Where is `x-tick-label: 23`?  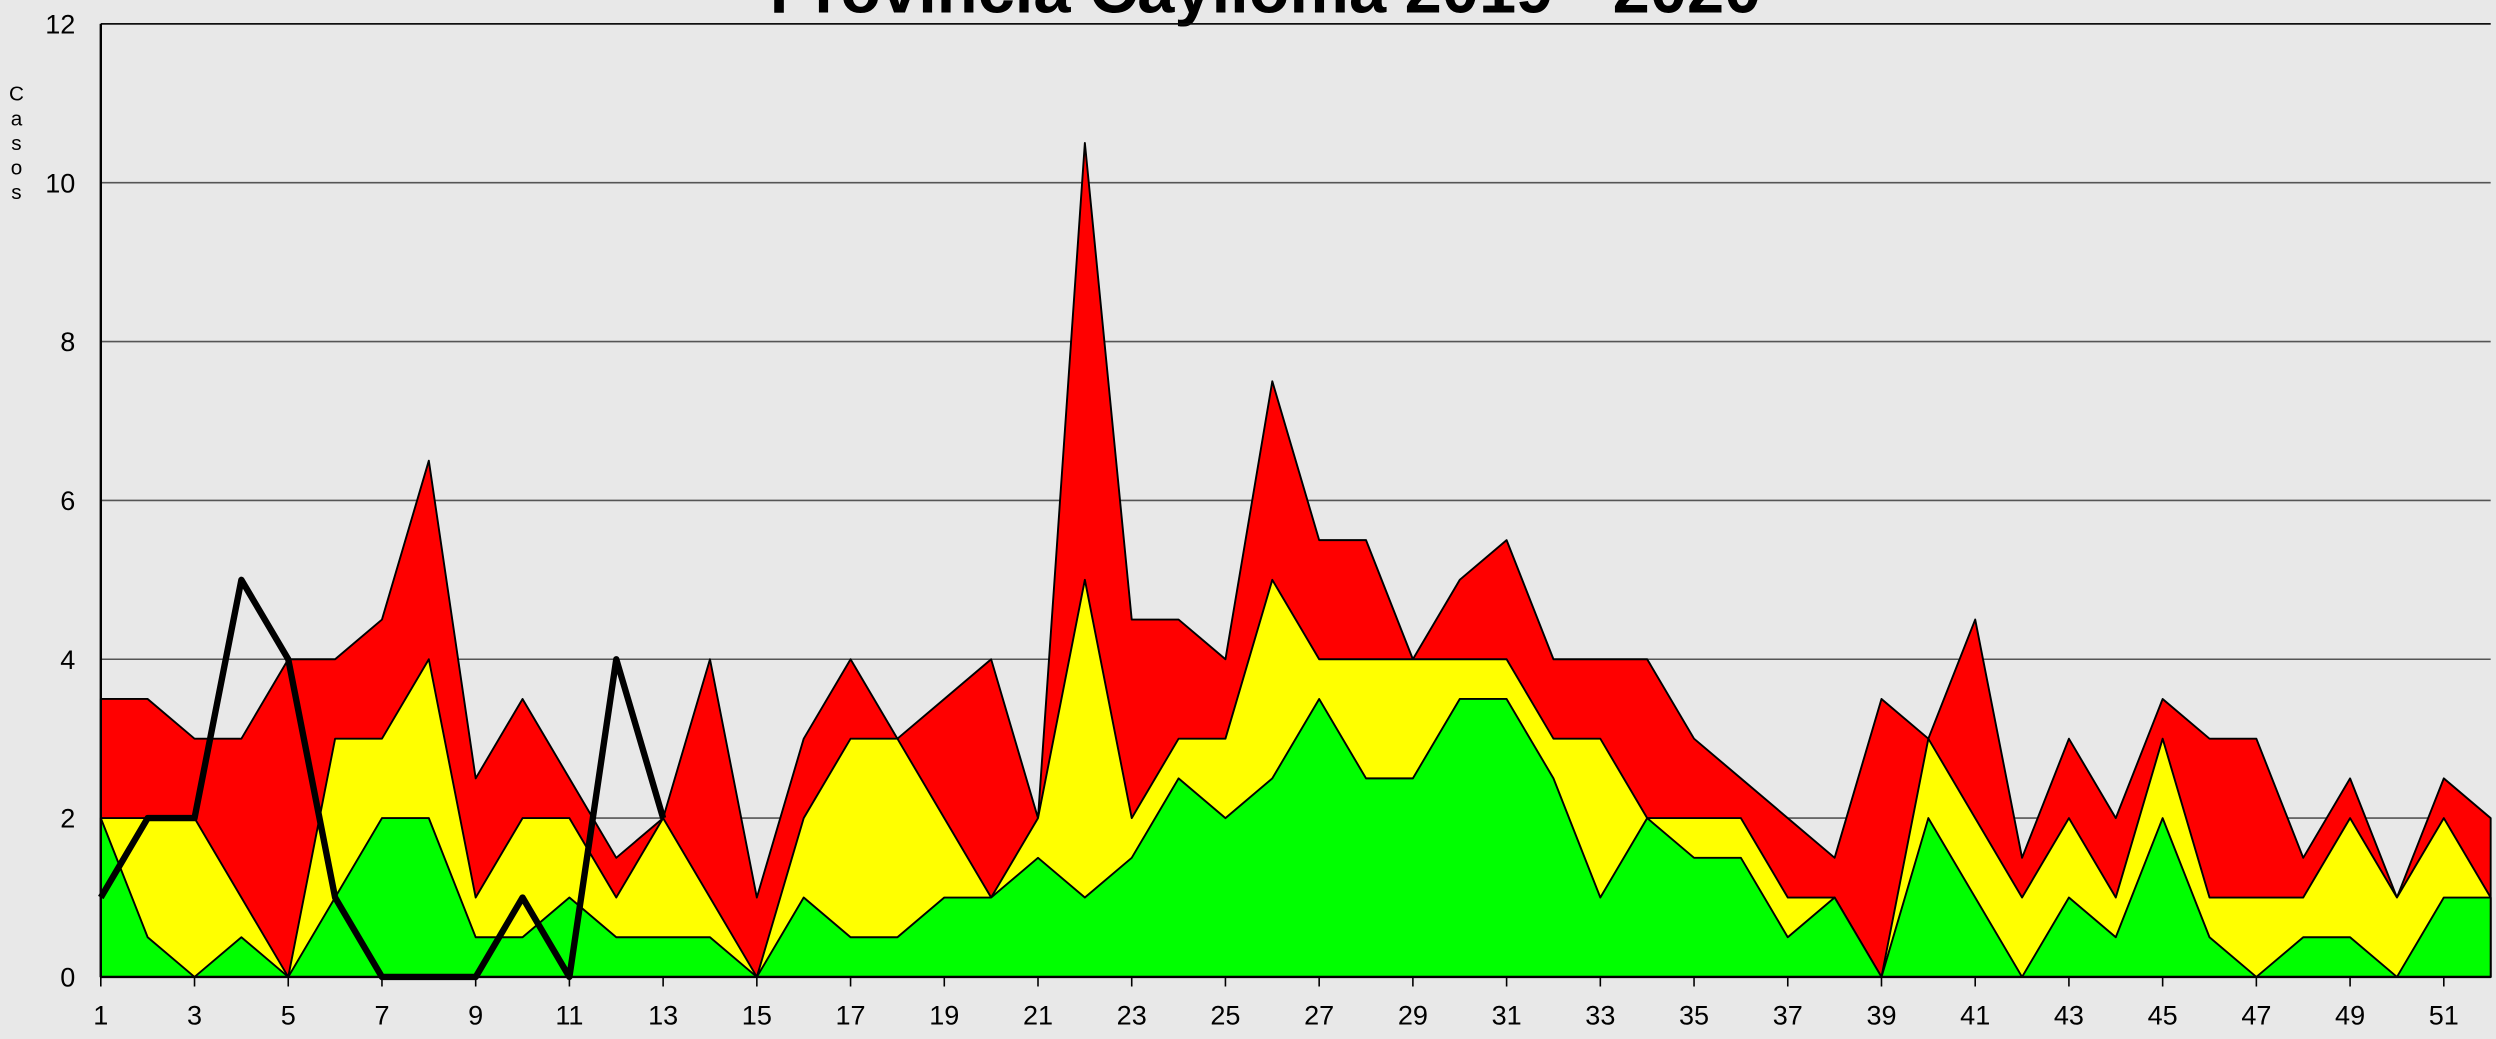
x-tick-label: 23 is located at coordinates (1132, 1016).